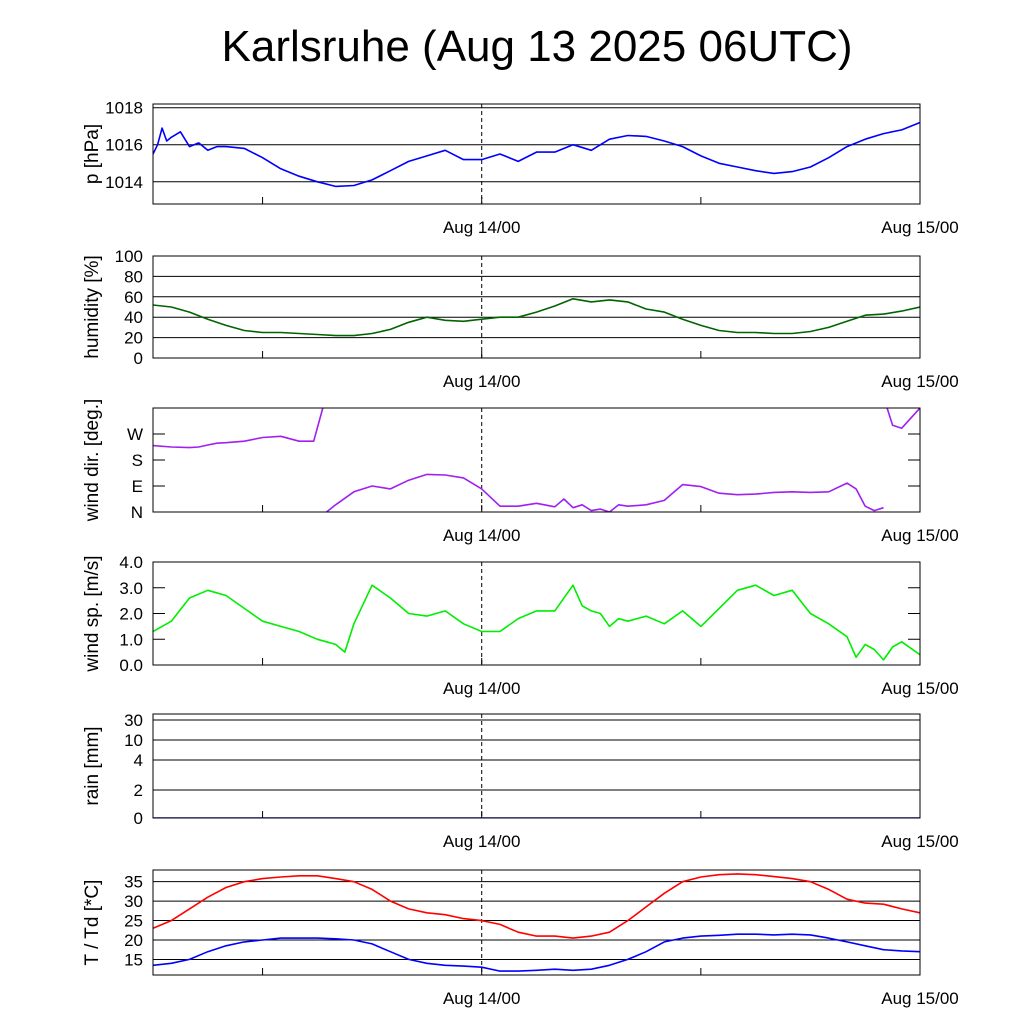 The image size is (1024, 1024). What do you see at coordinates (131, 665) in the screenshot?
I see `y-tick-label: 0.0` at bounding box center [131, 665].